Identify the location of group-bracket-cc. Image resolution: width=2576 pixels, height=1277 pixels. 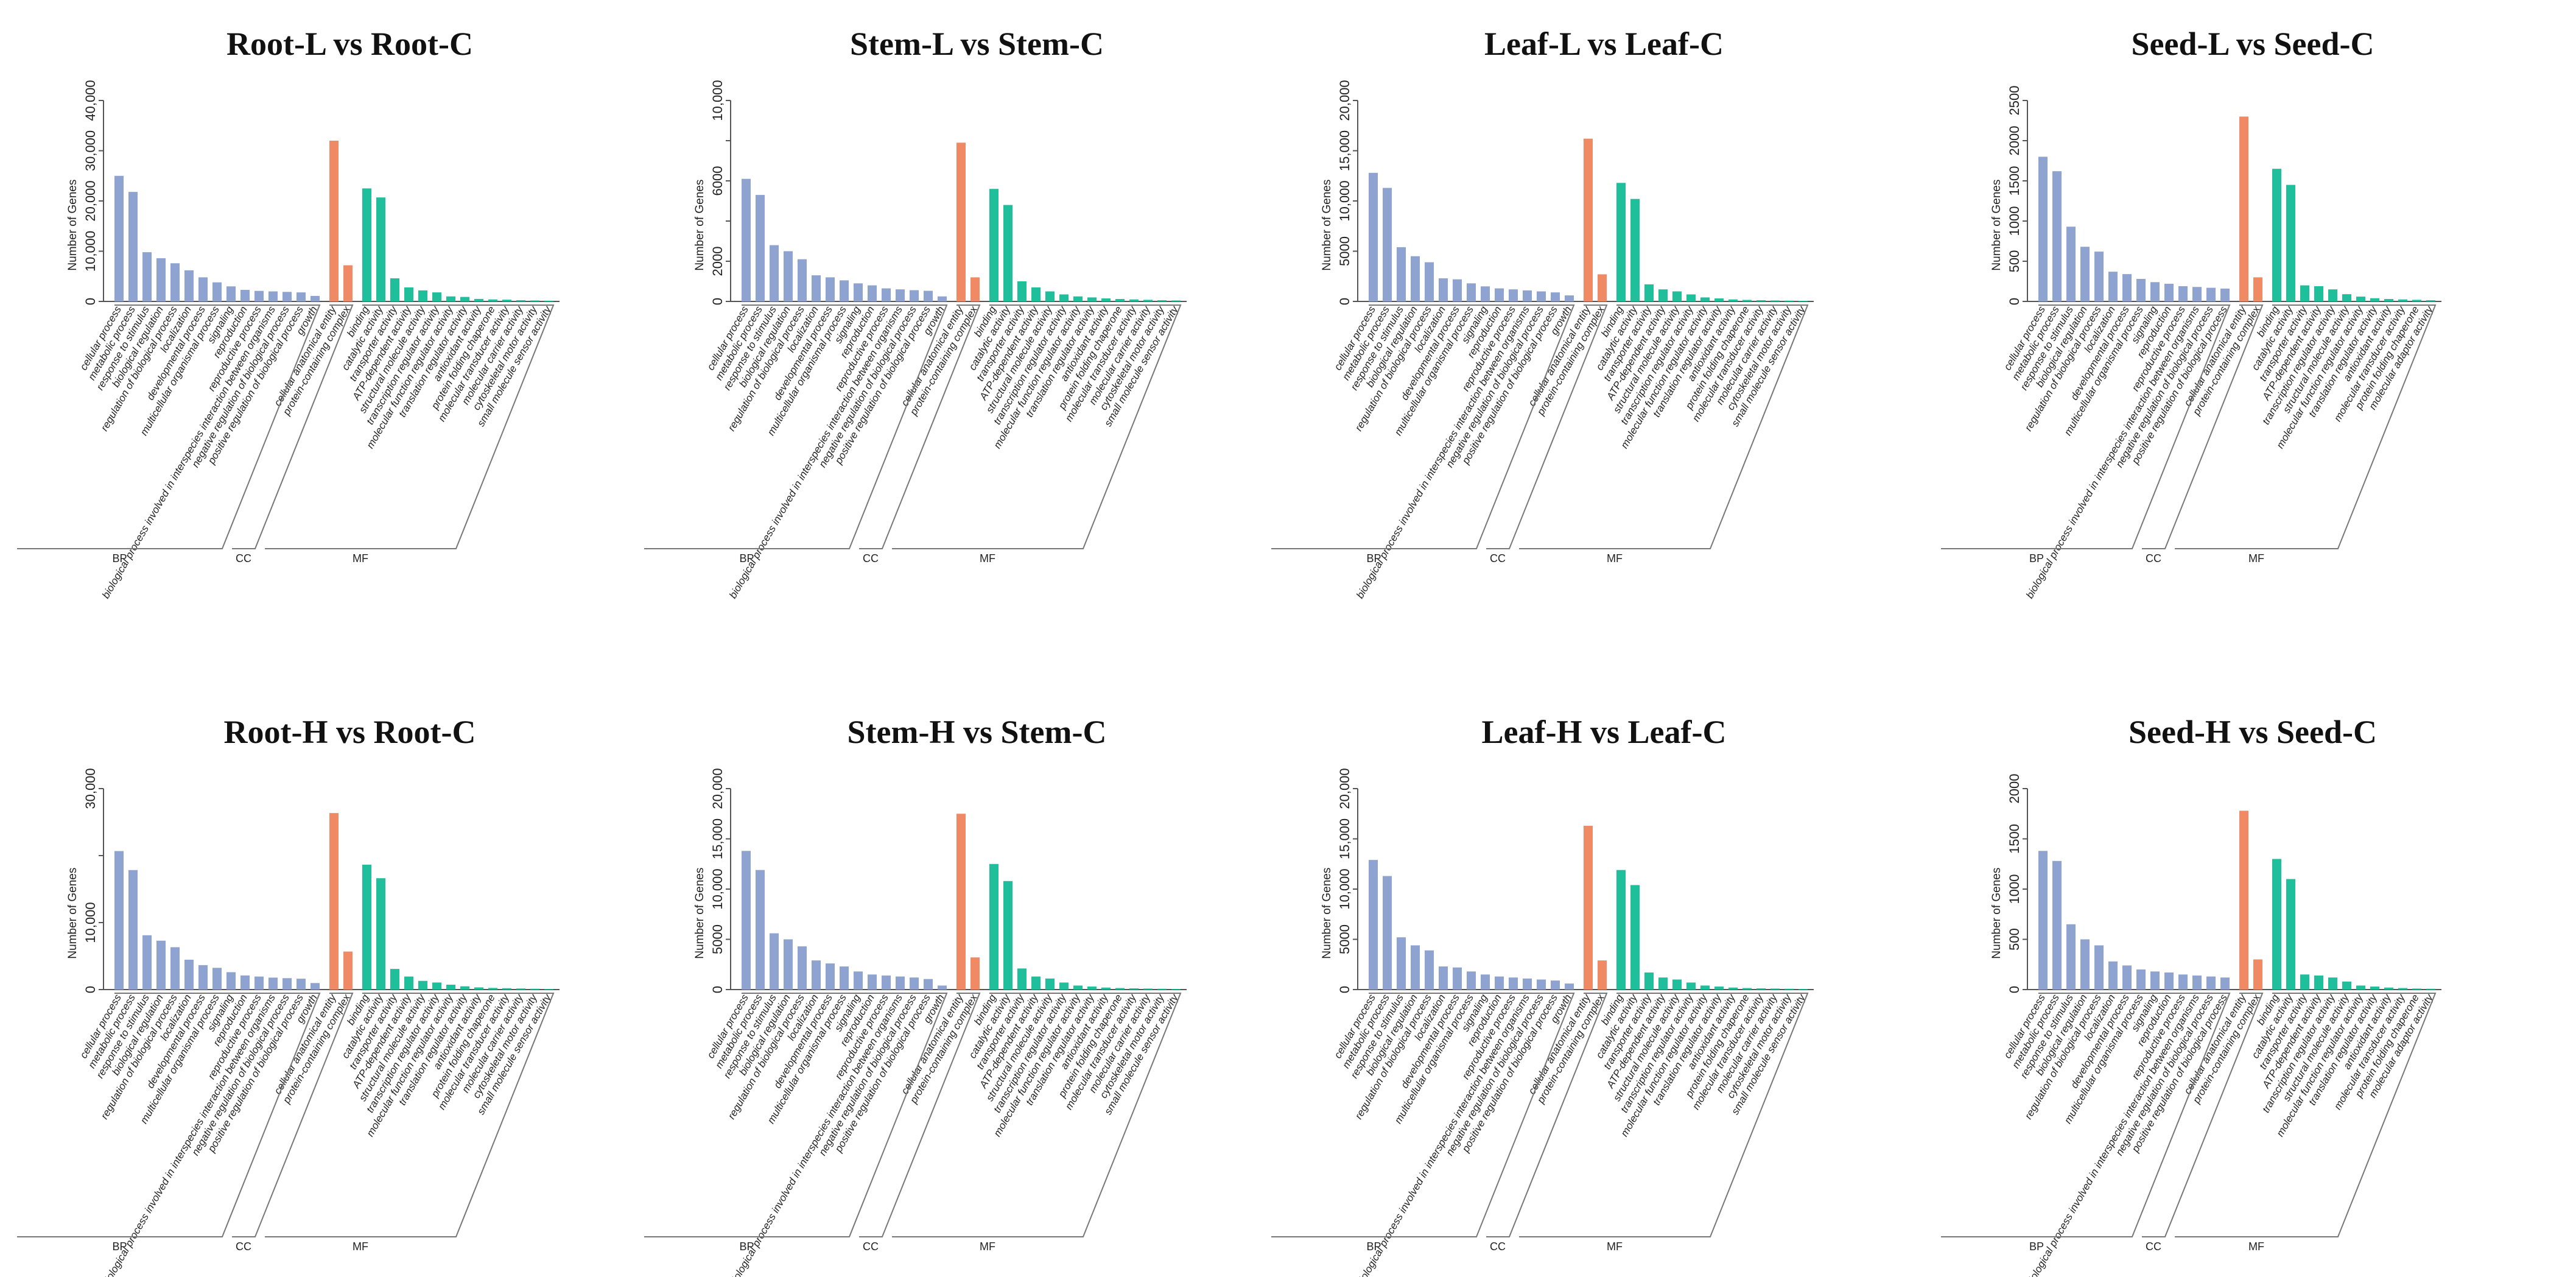
(2203, 1115).